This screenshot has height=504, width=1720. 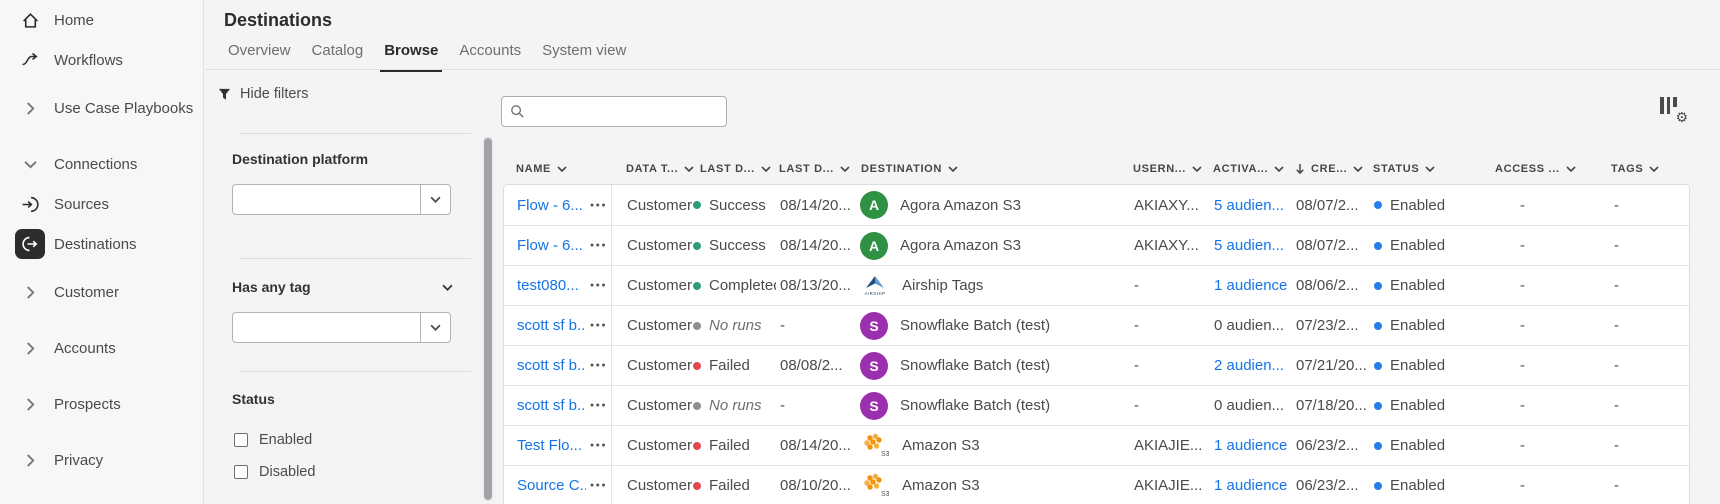 What do you see at coordinates (341, 199) in the screenshot?
I see `destination-platform-select` at bounding box center [341, 199].